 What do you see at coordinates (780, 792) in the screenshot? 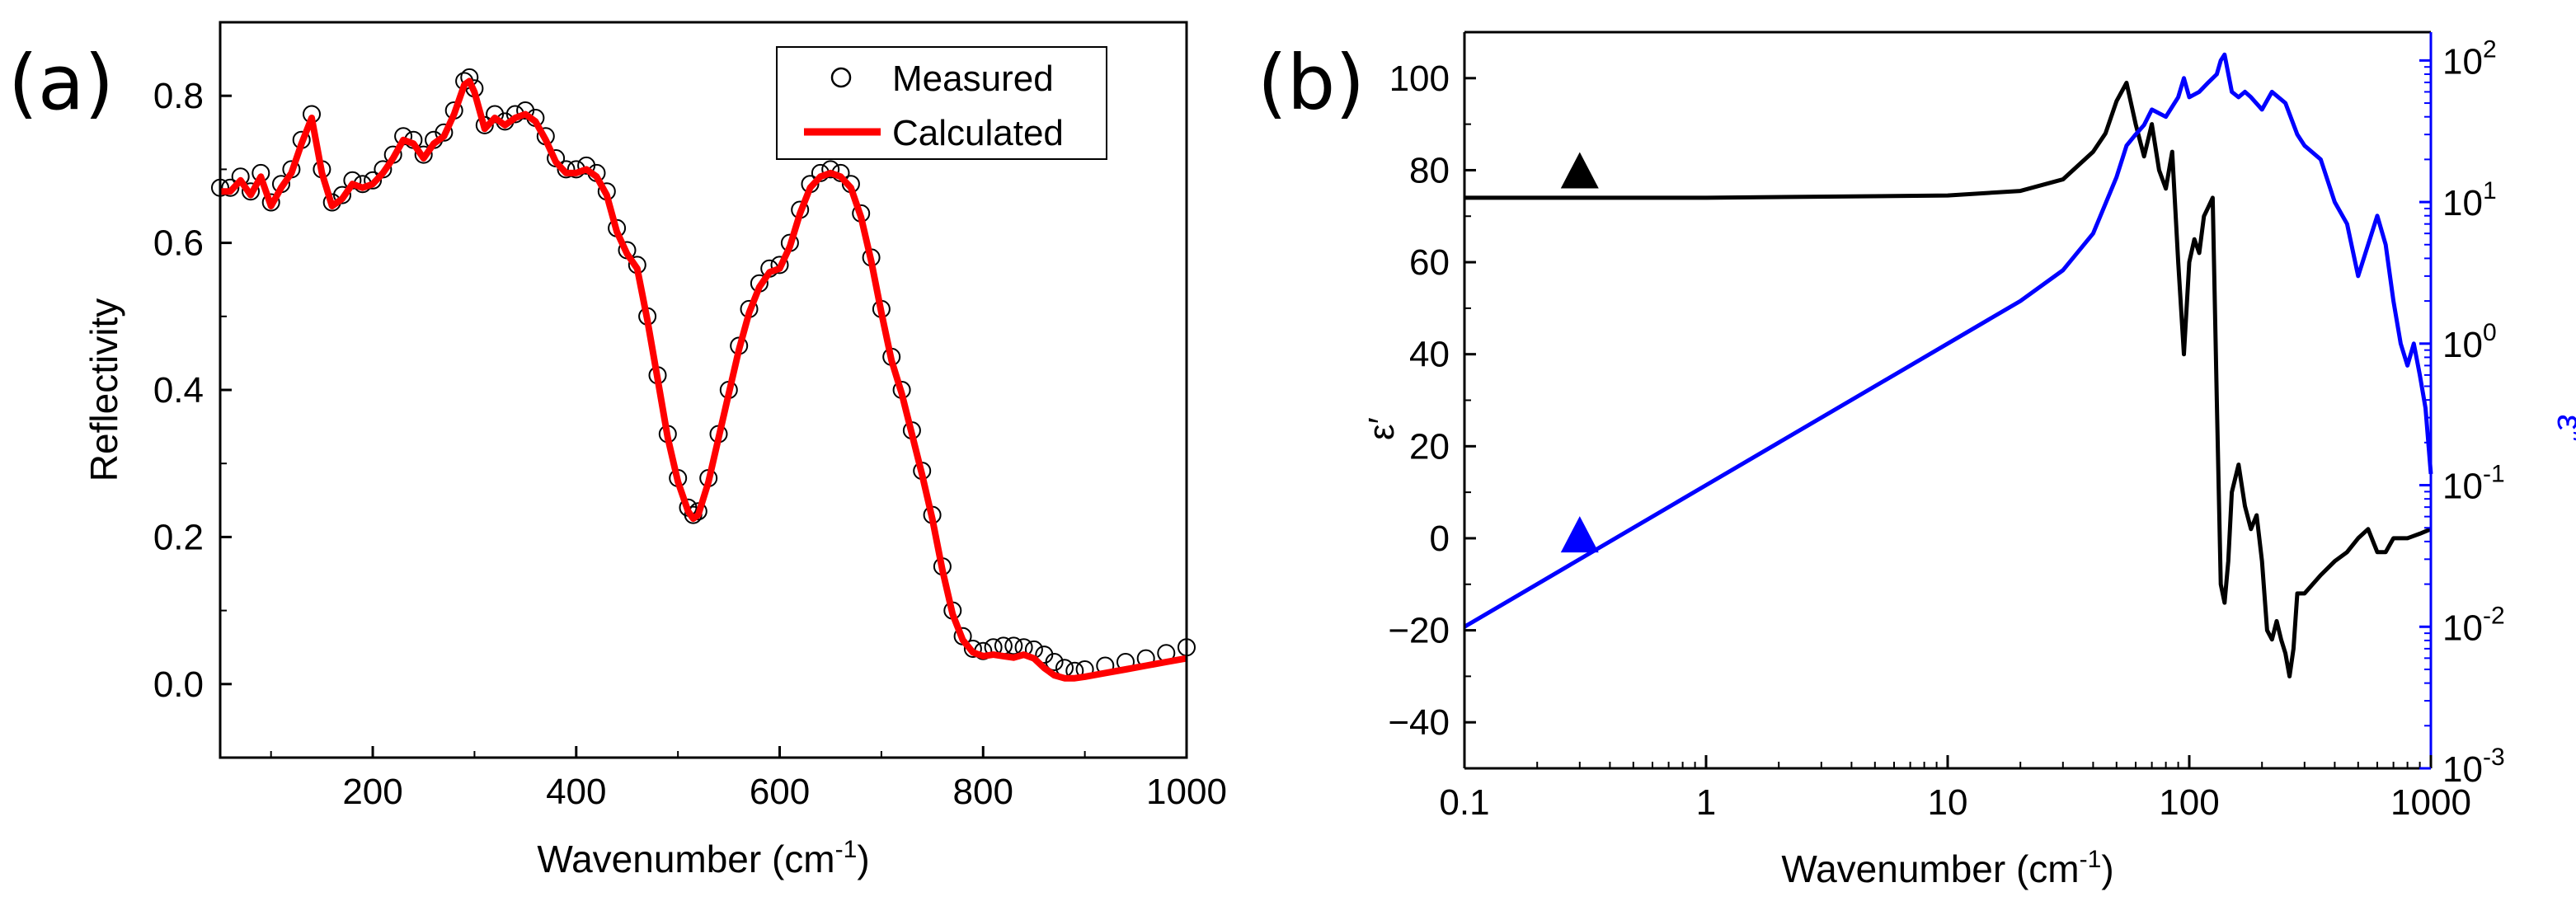
I see `x-tick-label-a: 600` at bounding box center [780, 792].